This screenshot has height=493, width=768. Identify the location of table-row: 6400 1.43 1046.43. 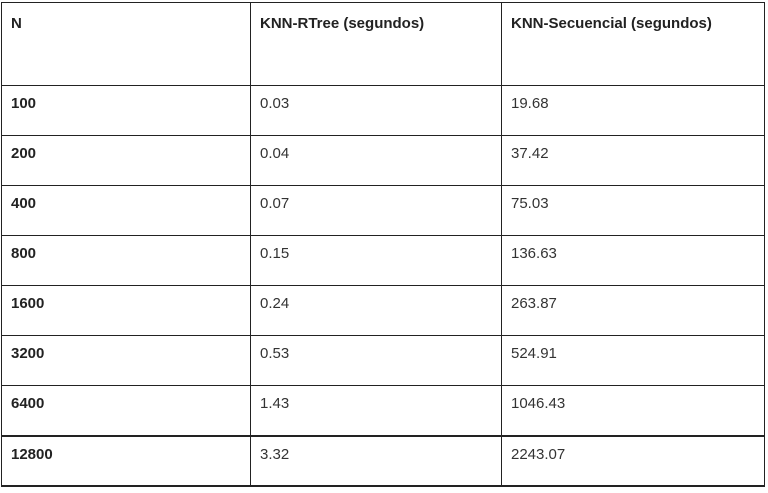
(383, 410).